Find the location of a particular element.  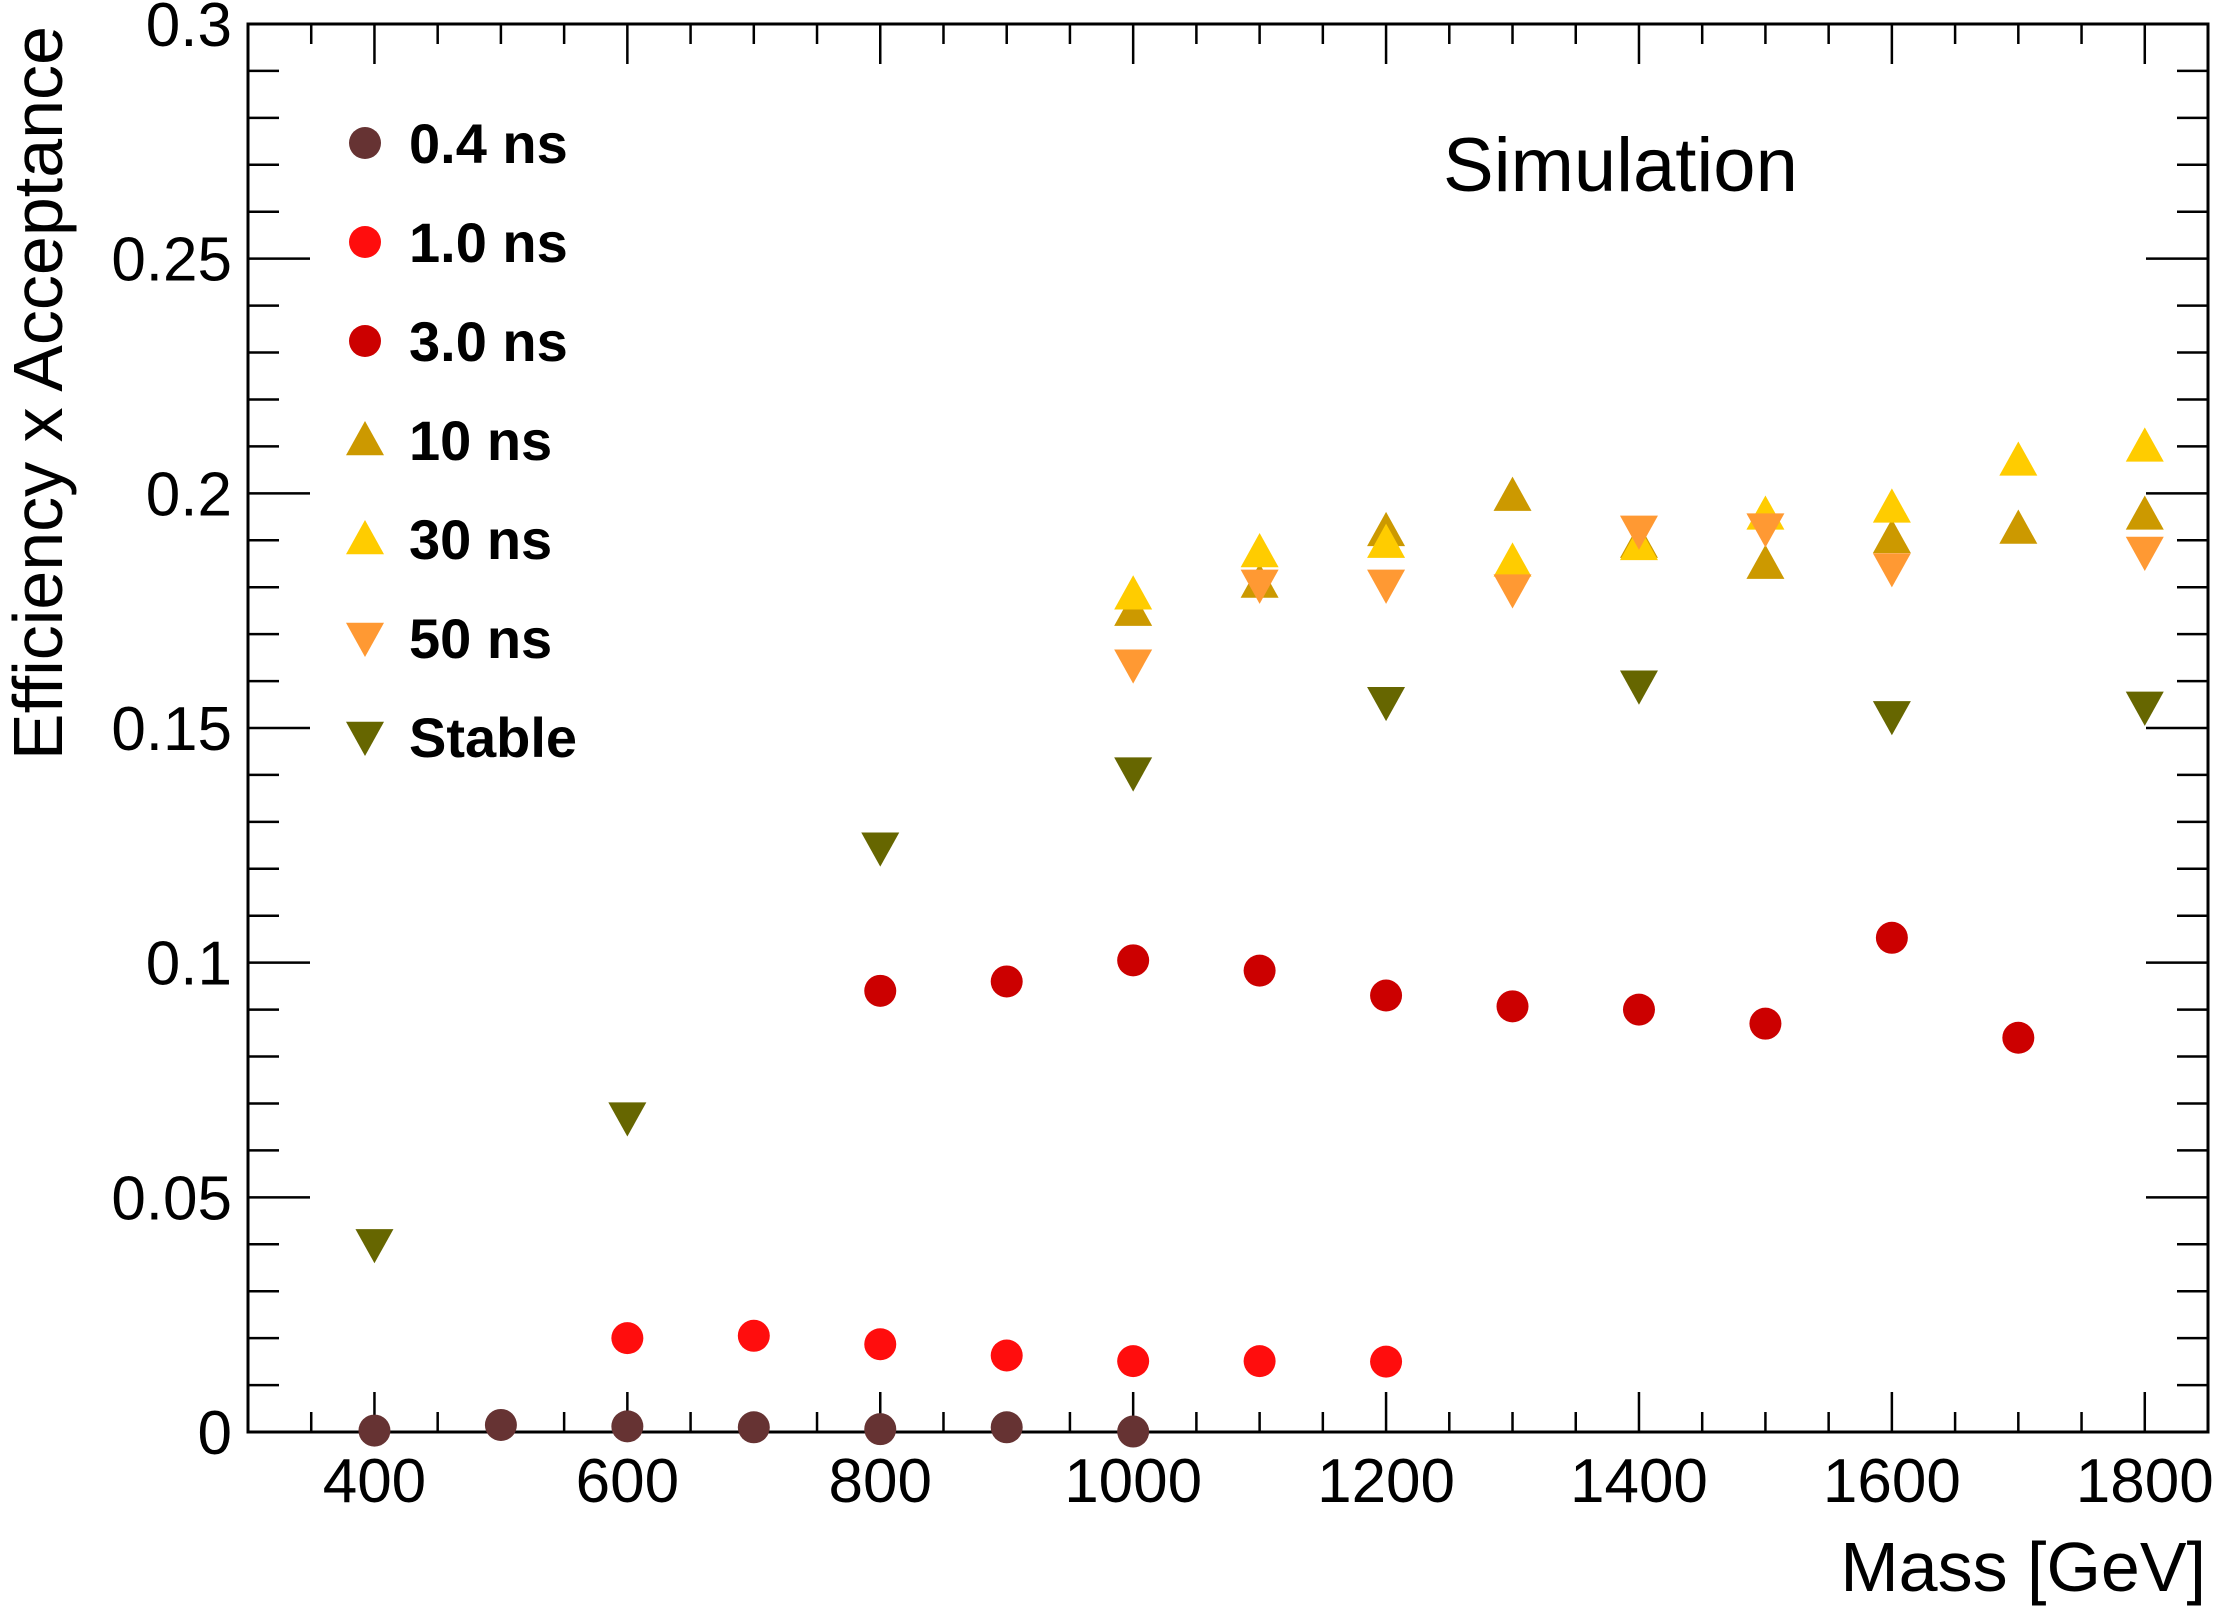

series-3-0-ns is located at coordinates (1449, 987).